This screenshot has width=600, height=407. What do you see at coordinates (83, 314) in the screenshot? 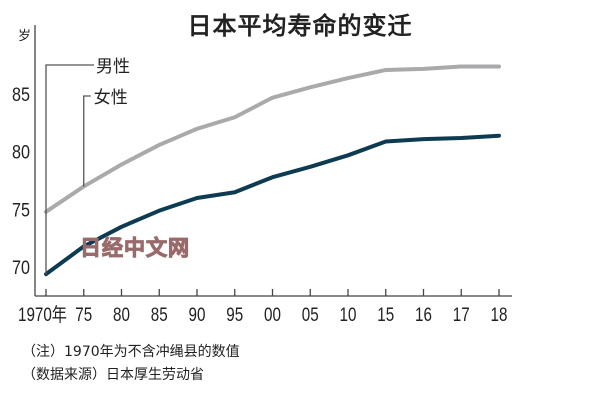
I see `x-tick-label: 75` at bounding box center [83, 314].